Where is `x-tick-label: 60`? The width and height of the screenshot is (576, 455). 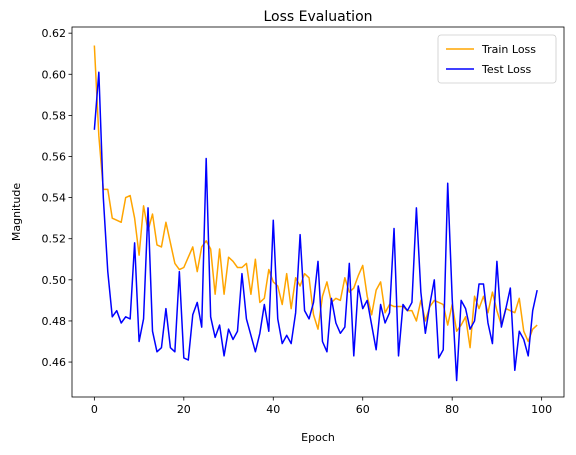 x-tick-label: 60 is located at coordinates (363, 409).